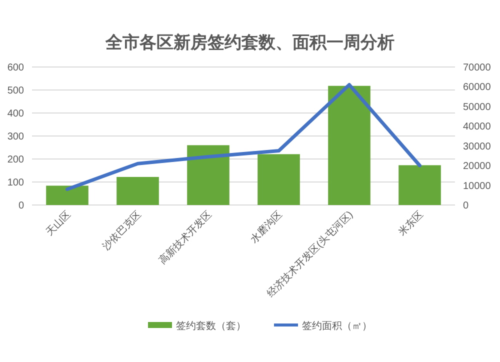 The image size is (500, 362). Describe the element at coordinates (477, 107) in the screenshot. I see `y2-tick-label: 50000` at that location.